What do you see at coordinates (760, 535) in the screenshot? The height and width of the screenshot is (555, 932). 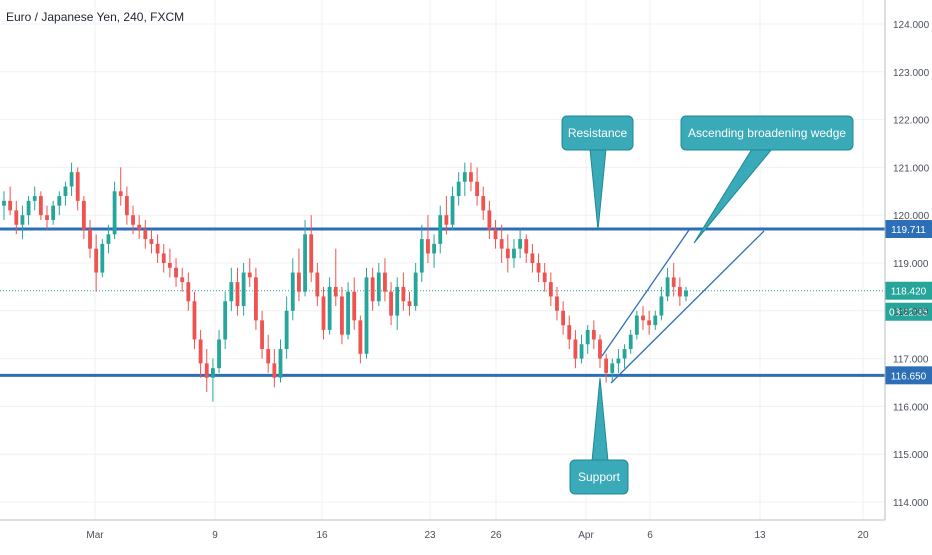 I see `x-tick-label: 13` at bounding box center [760, 535].